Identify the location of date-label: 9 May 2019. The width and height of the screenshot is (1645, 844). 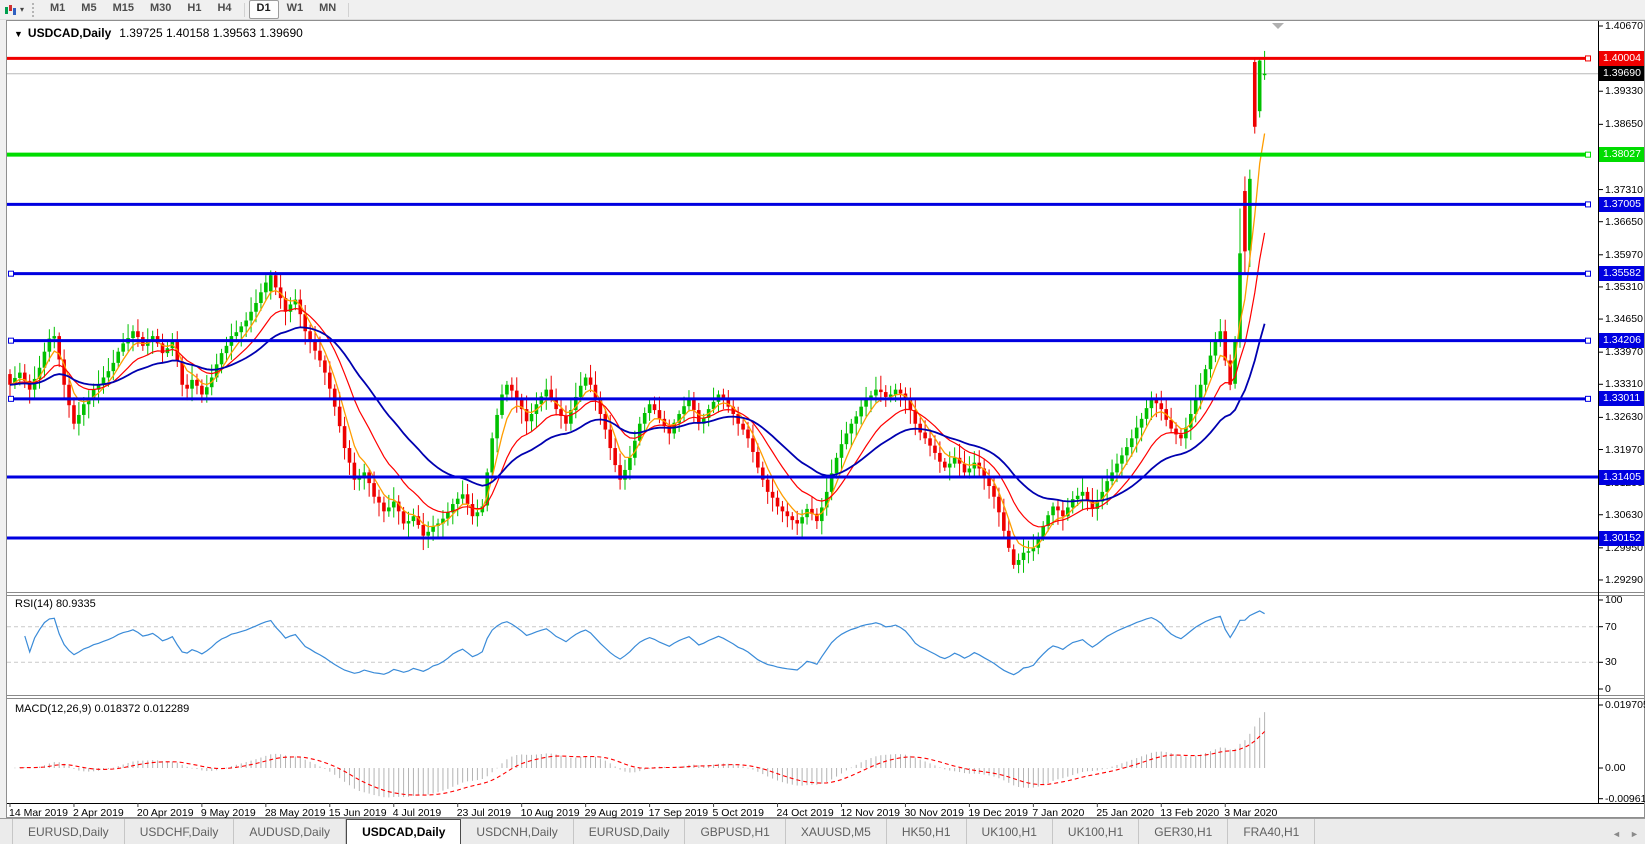
(228, 813).